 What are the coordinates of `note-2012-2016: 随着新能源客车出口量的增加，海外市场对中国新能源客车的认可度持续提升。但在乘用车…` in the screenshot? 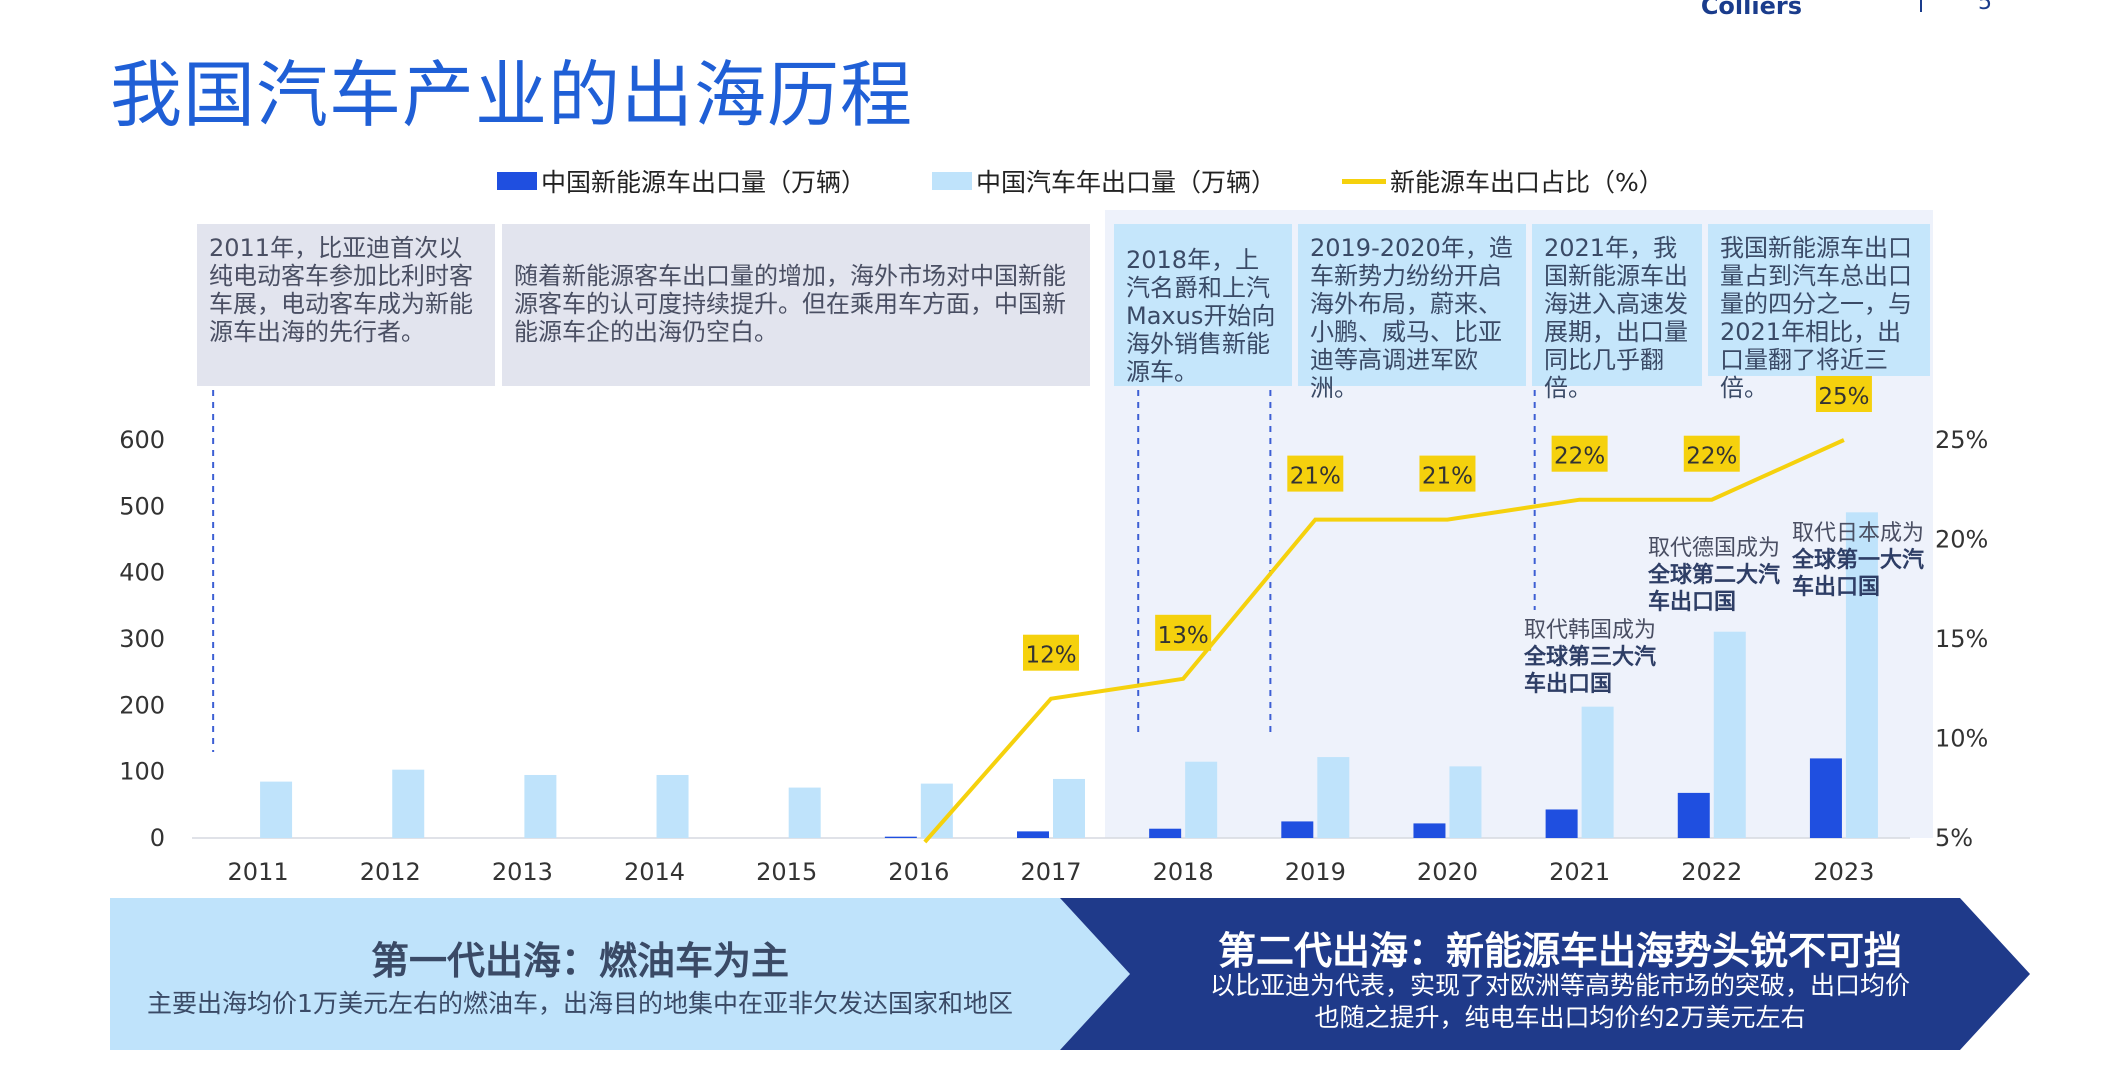 It's located at (796, 305).